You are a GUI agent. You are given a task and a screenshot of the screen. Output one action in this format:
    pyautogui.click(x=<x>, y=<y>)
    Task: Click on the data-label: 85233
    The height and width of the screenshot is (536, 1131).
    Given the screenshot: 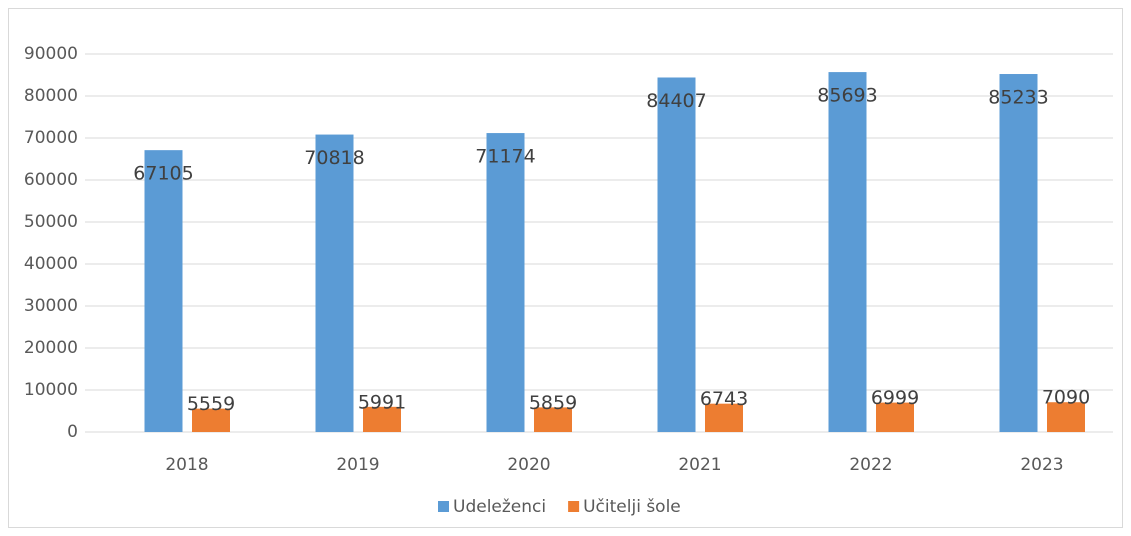 What is the action you would take?
    pyautogui.click(x=1018, y=98)
    